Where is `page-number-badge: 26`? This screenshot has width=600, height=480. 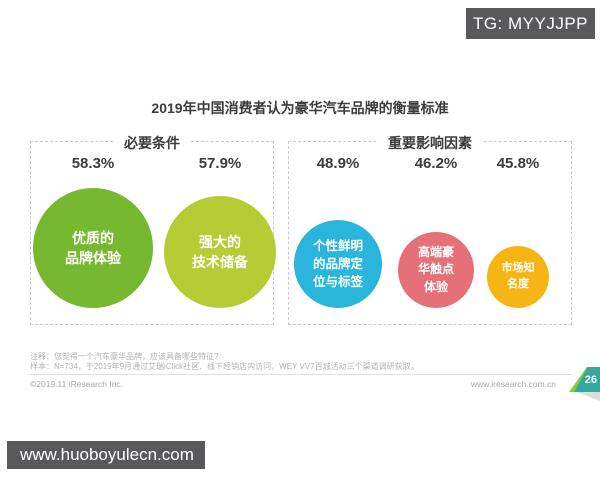
page-number-badge: 26 is located at coordinates (584, 379).